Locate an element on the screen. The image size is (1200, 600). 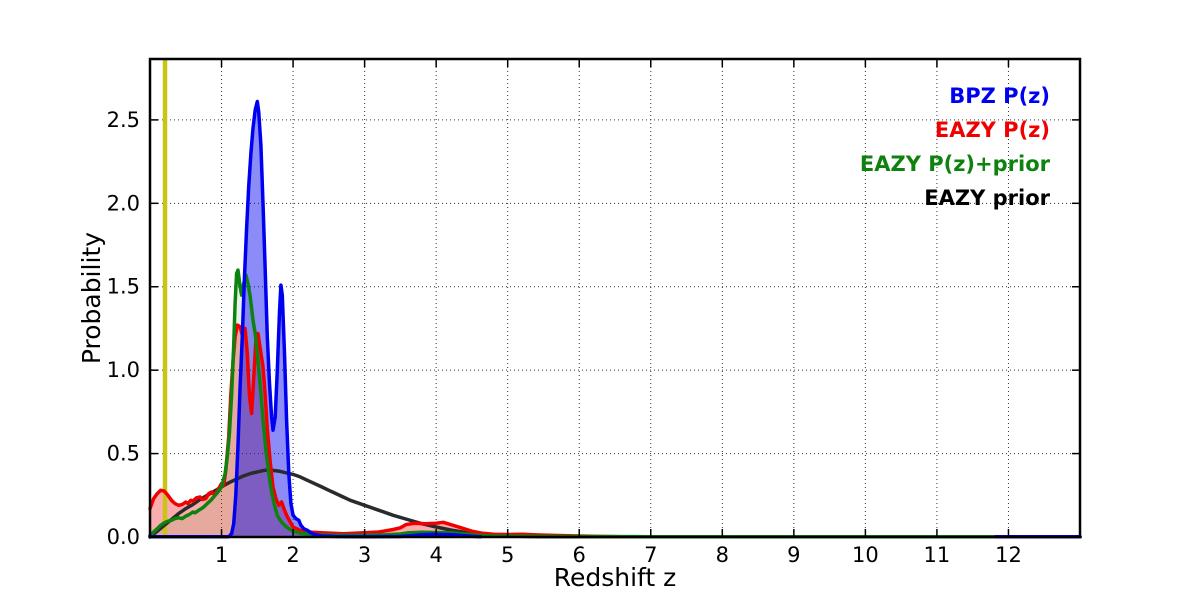
legend-entry-eazy-pz-prior: EAZY P(z)+prior is located at coordinates (954, 164).